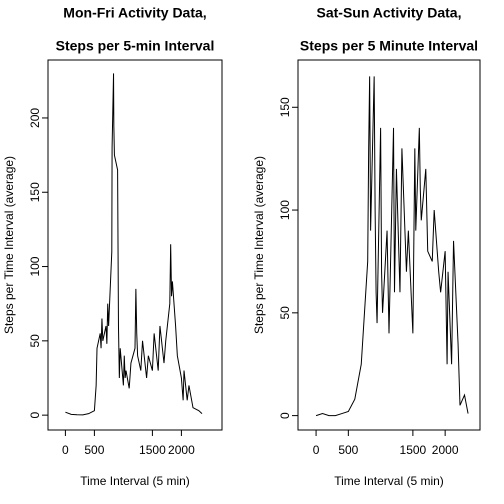 This screenshot has height=504, width=504. Describe the element at coordinates (389, 46) in the screenshot. I see `chart-title: Steps per 5 Minute Interval` at that location.